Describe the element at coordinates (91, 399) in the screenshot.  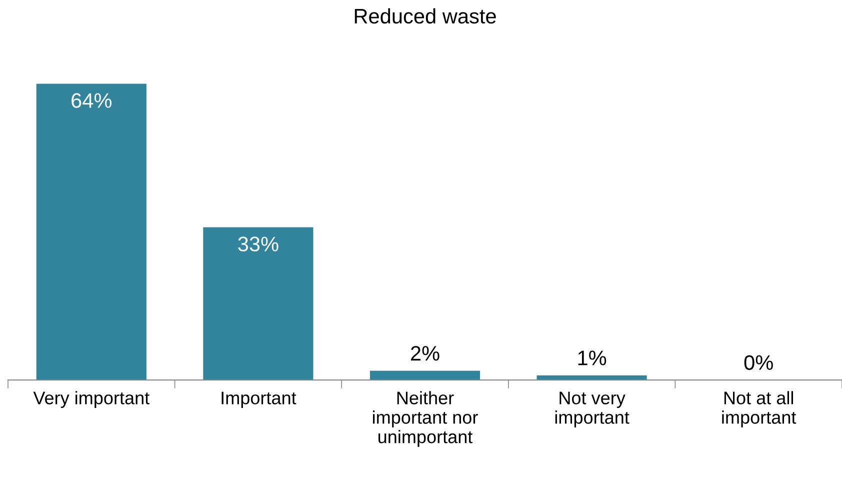
I see `x-tick-label: Very important` at that location.